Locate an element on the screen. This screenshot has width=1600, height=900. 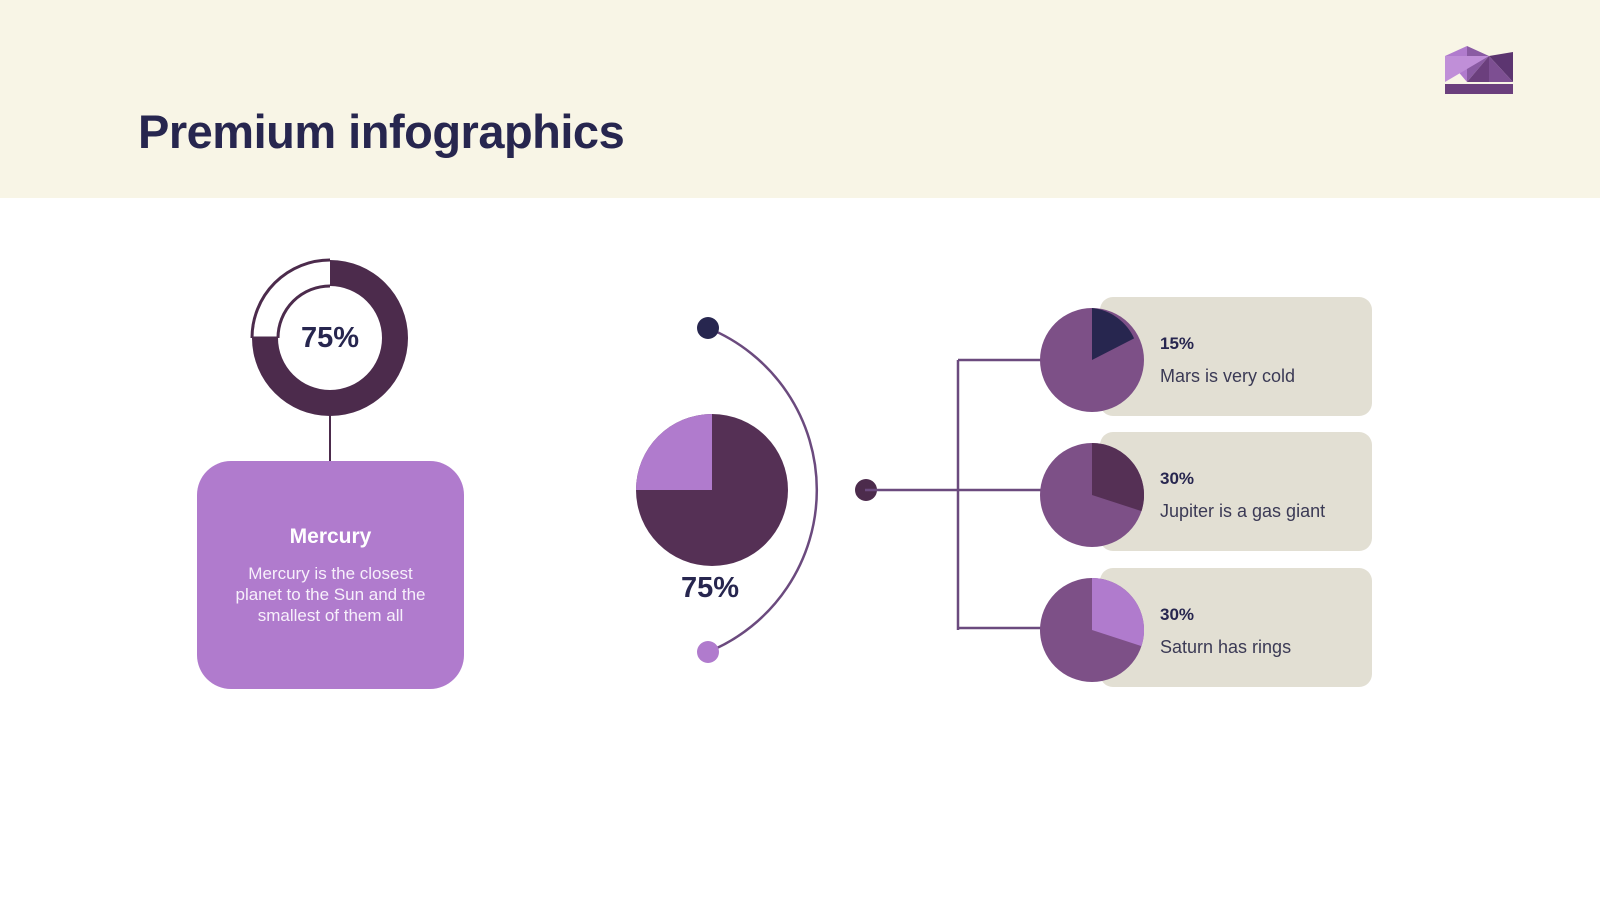
legend-text-block: 30% Jupiter is a gas giant is located at coordinates (1275, 495).